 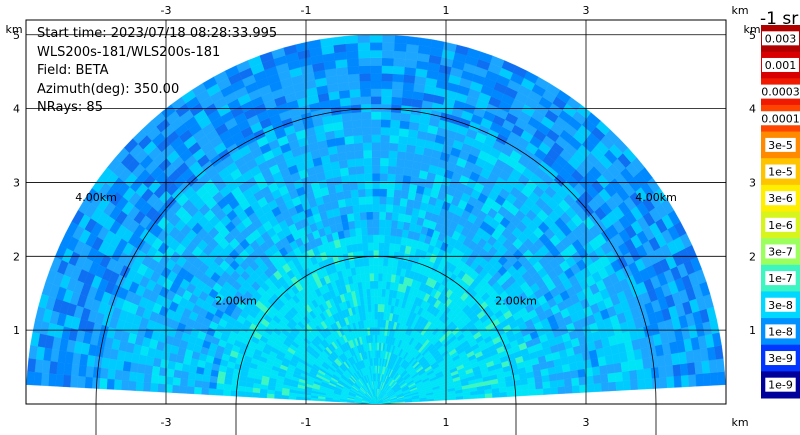 What do you see at coordinates (446, 10) in the screenshot?
I see `x-tick-label-top: 1` at bounding box center [446, 10].